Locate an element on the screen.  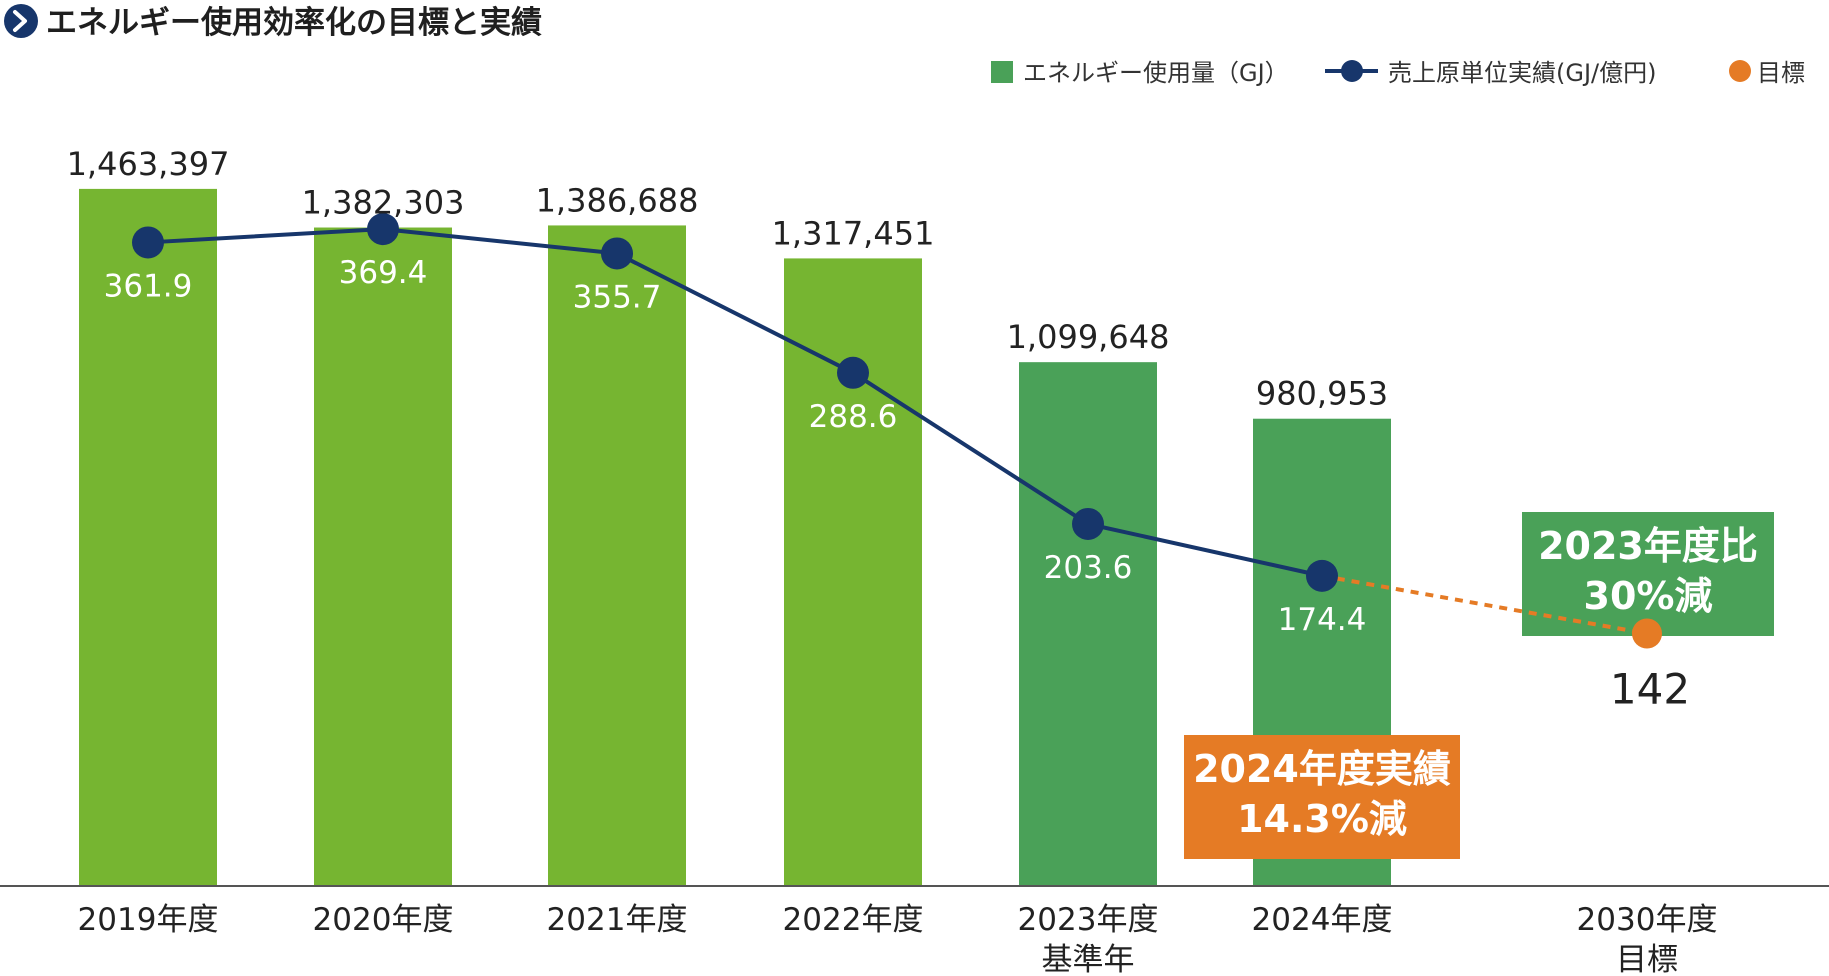
x-tick-label: 2020年度 is located at coordinates (383, 920).